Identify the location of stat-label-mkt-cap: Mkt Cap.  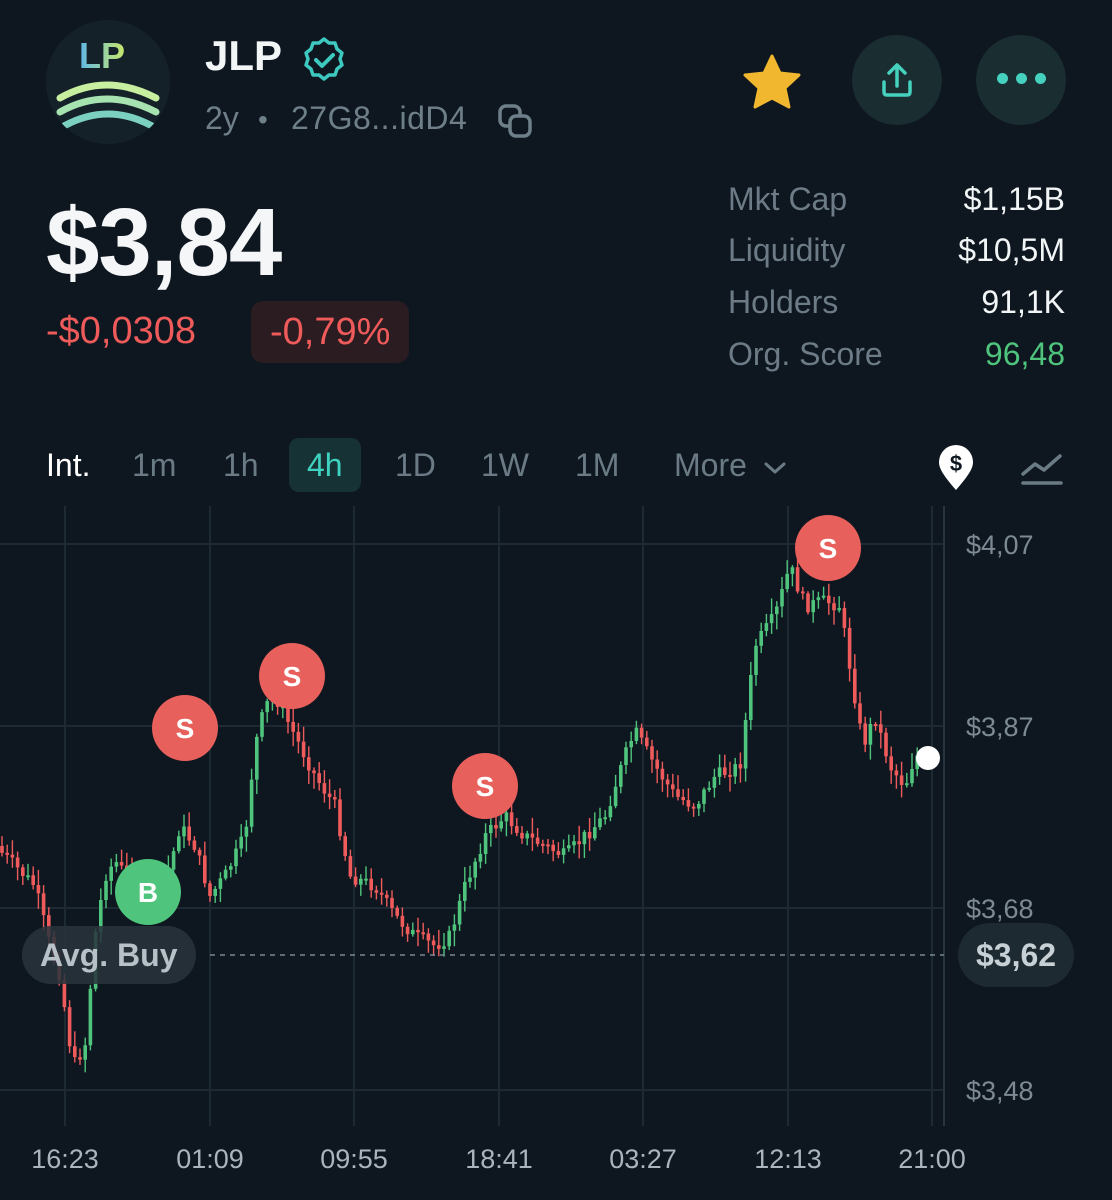
(788, 199).